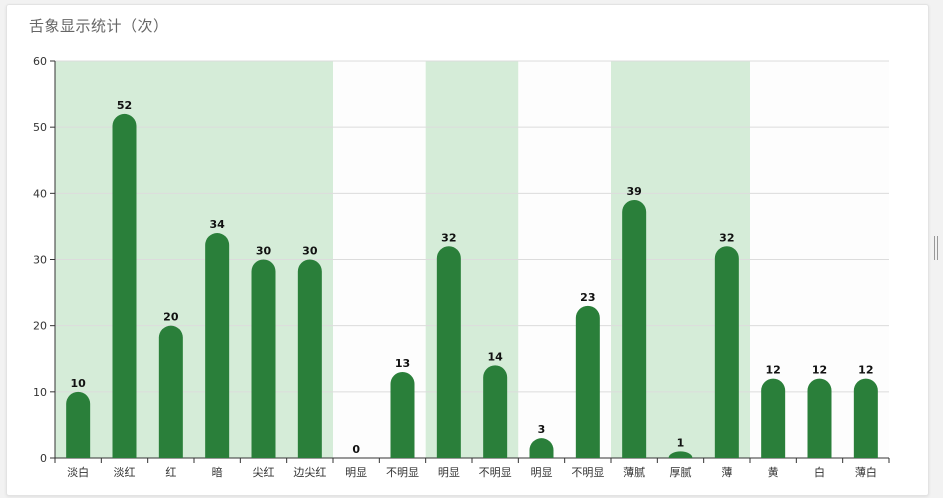 Image resolution: width=943 pixels, height=498 pixels. I want to click on chart-title: 舌象显示统计（次）, so click(99, 26).